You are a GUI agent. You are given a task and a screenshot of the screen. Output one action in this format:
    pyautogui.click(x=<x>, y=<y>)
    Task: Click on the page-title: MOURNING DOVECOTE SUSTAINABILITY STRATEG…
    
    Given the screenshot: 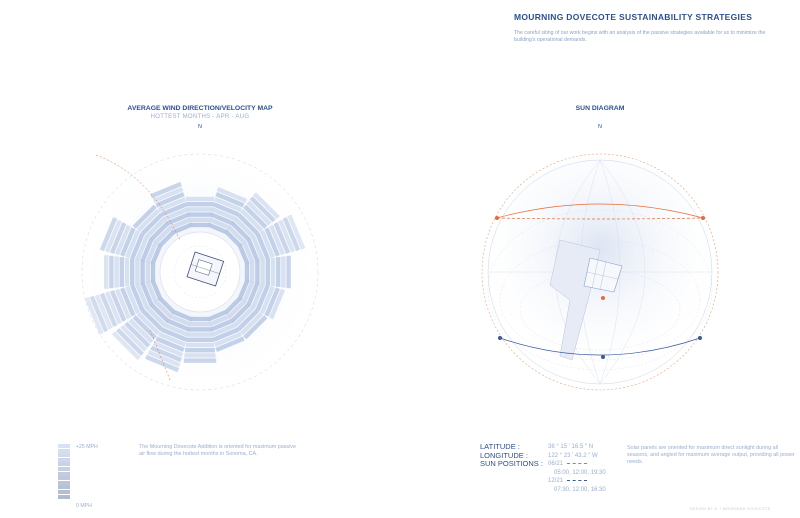 What is the action you would take?
    pyautogui.click(x=633, y=17)
    